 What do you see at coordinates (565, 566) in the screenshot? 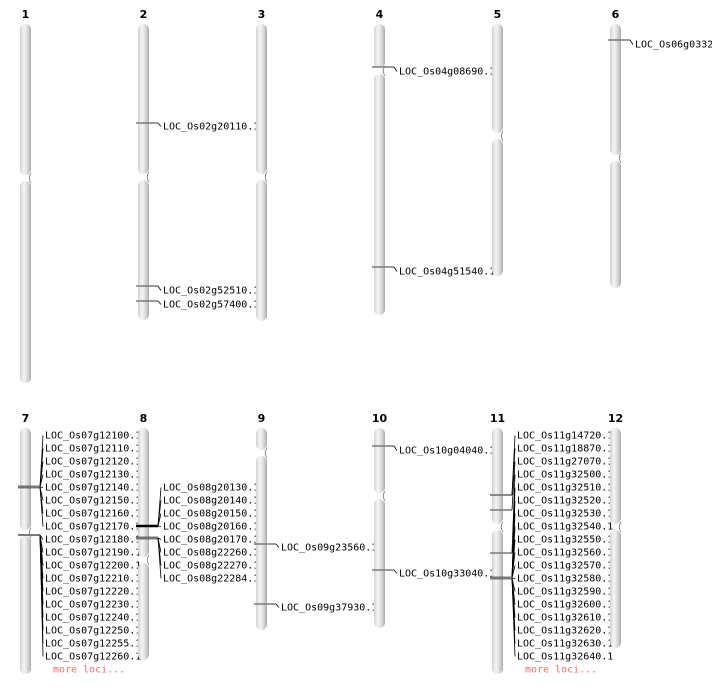
I see `locus-label: LOC_Os11g32570.1` at bounding box center [565, 566].